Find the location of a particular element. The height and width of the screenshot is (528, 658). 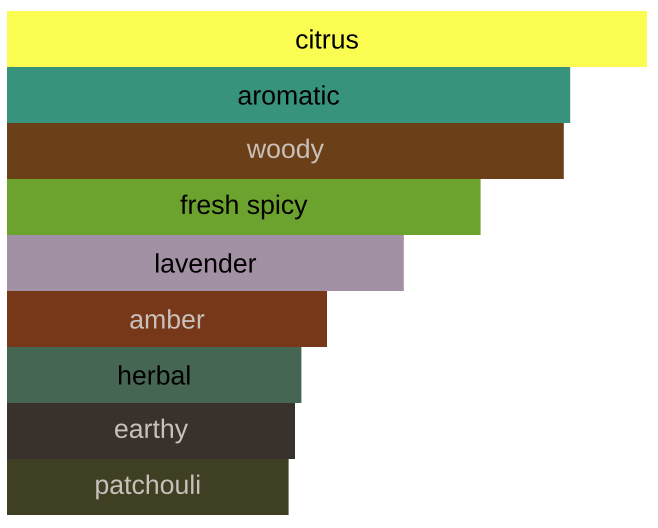

y-tick-label: lavender is located at coordinates (206, 263).